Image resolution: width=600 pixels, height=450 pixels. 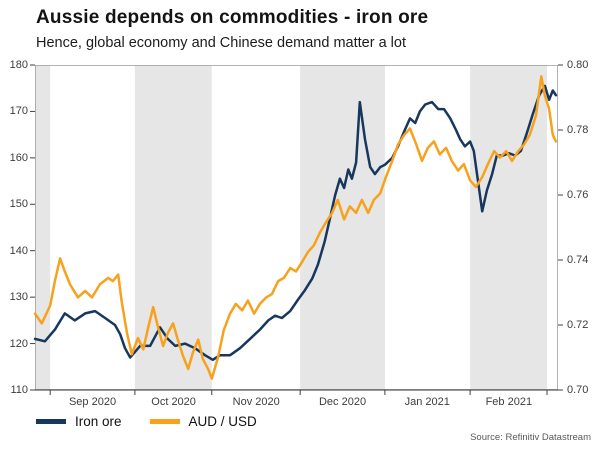 I want to click on legend-item-aud-usd: AUD / USD, so click(x=203, y=421).